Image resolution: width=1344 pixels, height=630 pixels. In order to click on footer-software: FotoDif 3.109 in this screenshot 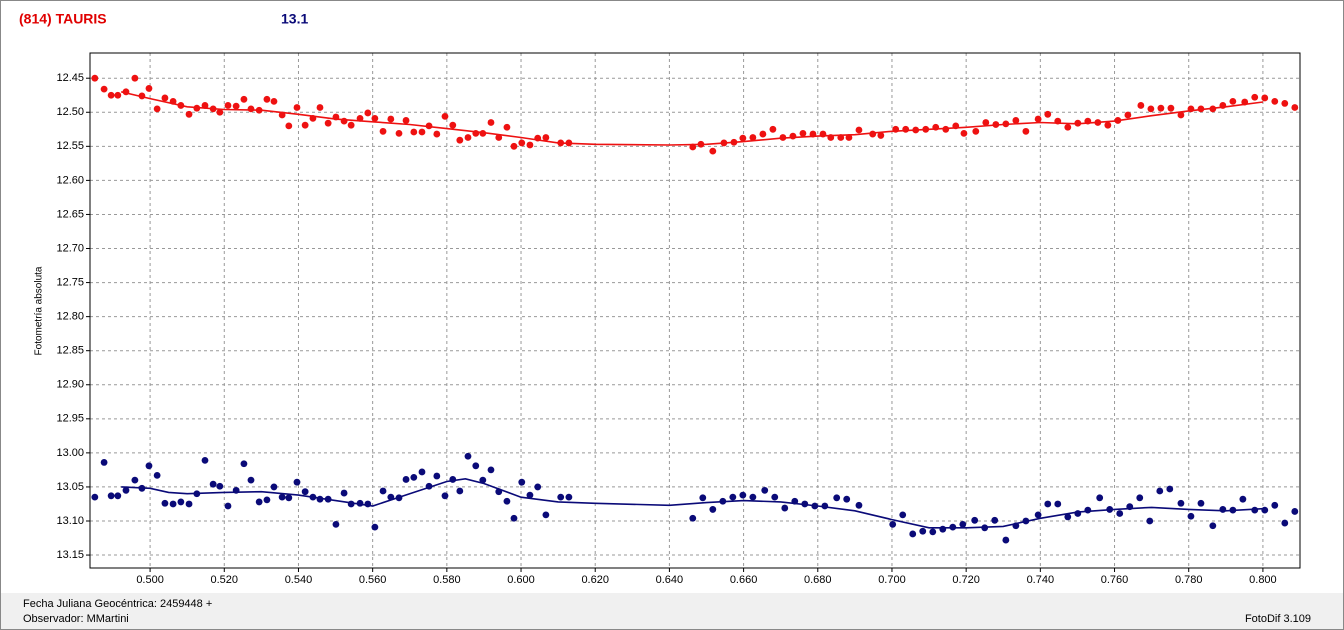, I will do `click(1277, 619)`.